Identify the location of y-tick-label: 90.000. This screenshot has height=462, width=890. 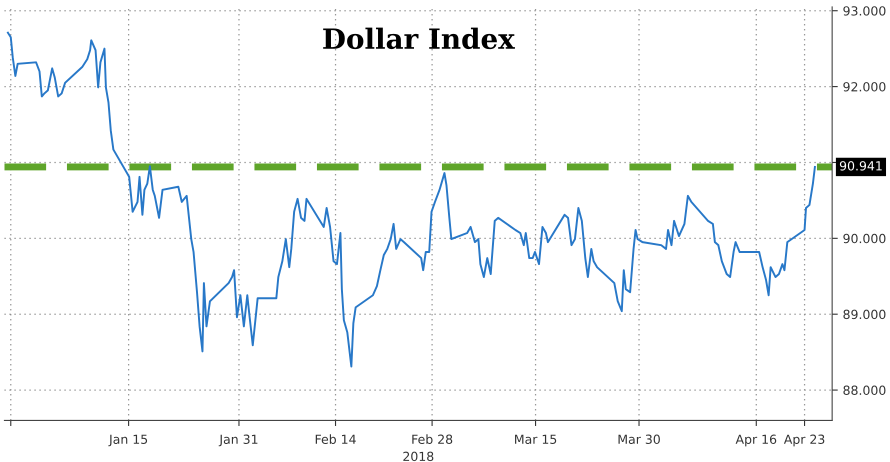
(864, 239).